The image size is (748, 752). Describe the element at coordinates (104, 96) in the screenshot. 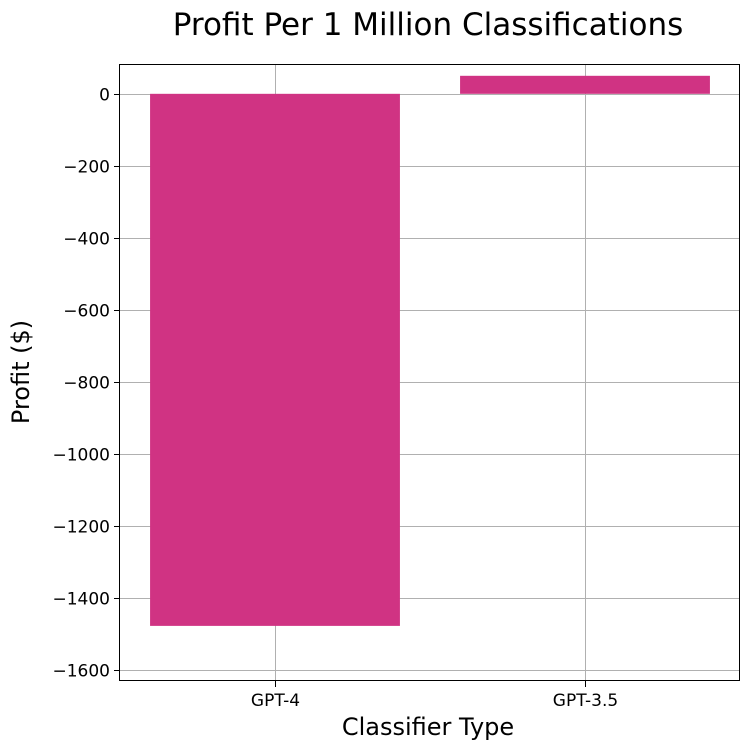

I see `y-tick-label: 0` at that location.